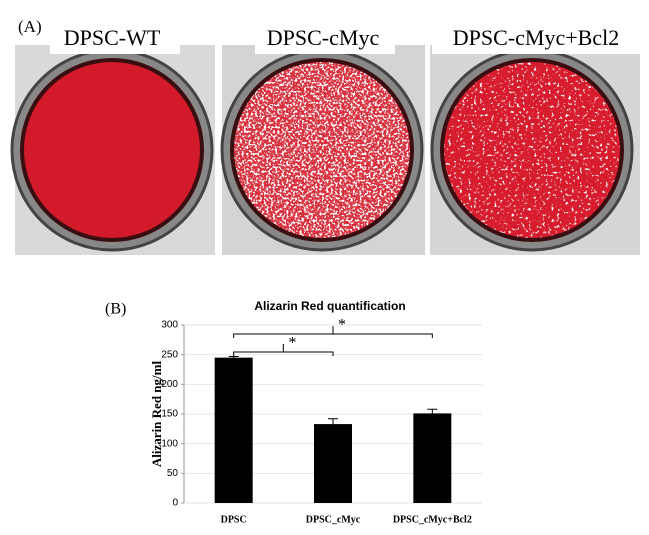  I want to click on x-tick-label: DPSC_cMyc, so click(333, 519).